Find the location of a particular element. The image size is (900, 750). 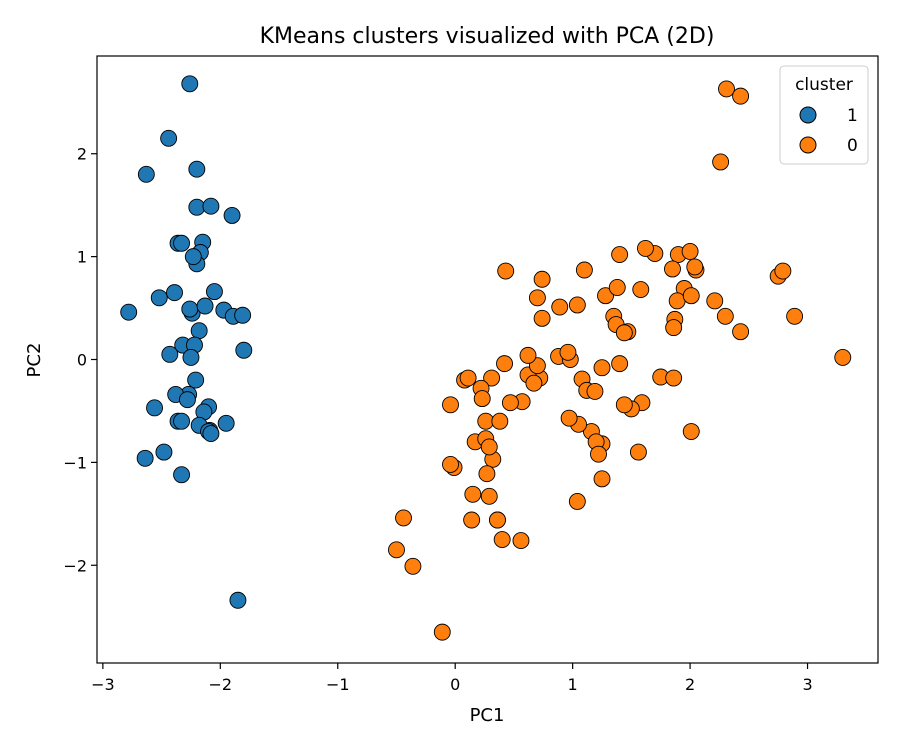

x-axis-label: PC1 is located at coordinates (487, 715).